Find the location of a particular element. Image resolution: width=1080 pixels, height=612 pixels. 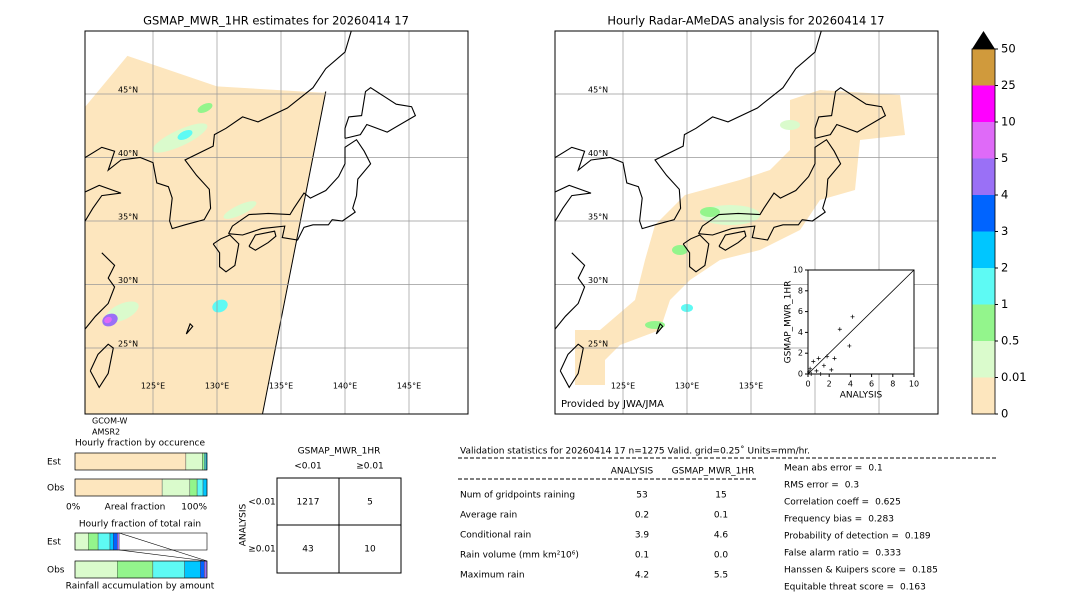

score-value: 0.185 is located at coordinates (925, 571).